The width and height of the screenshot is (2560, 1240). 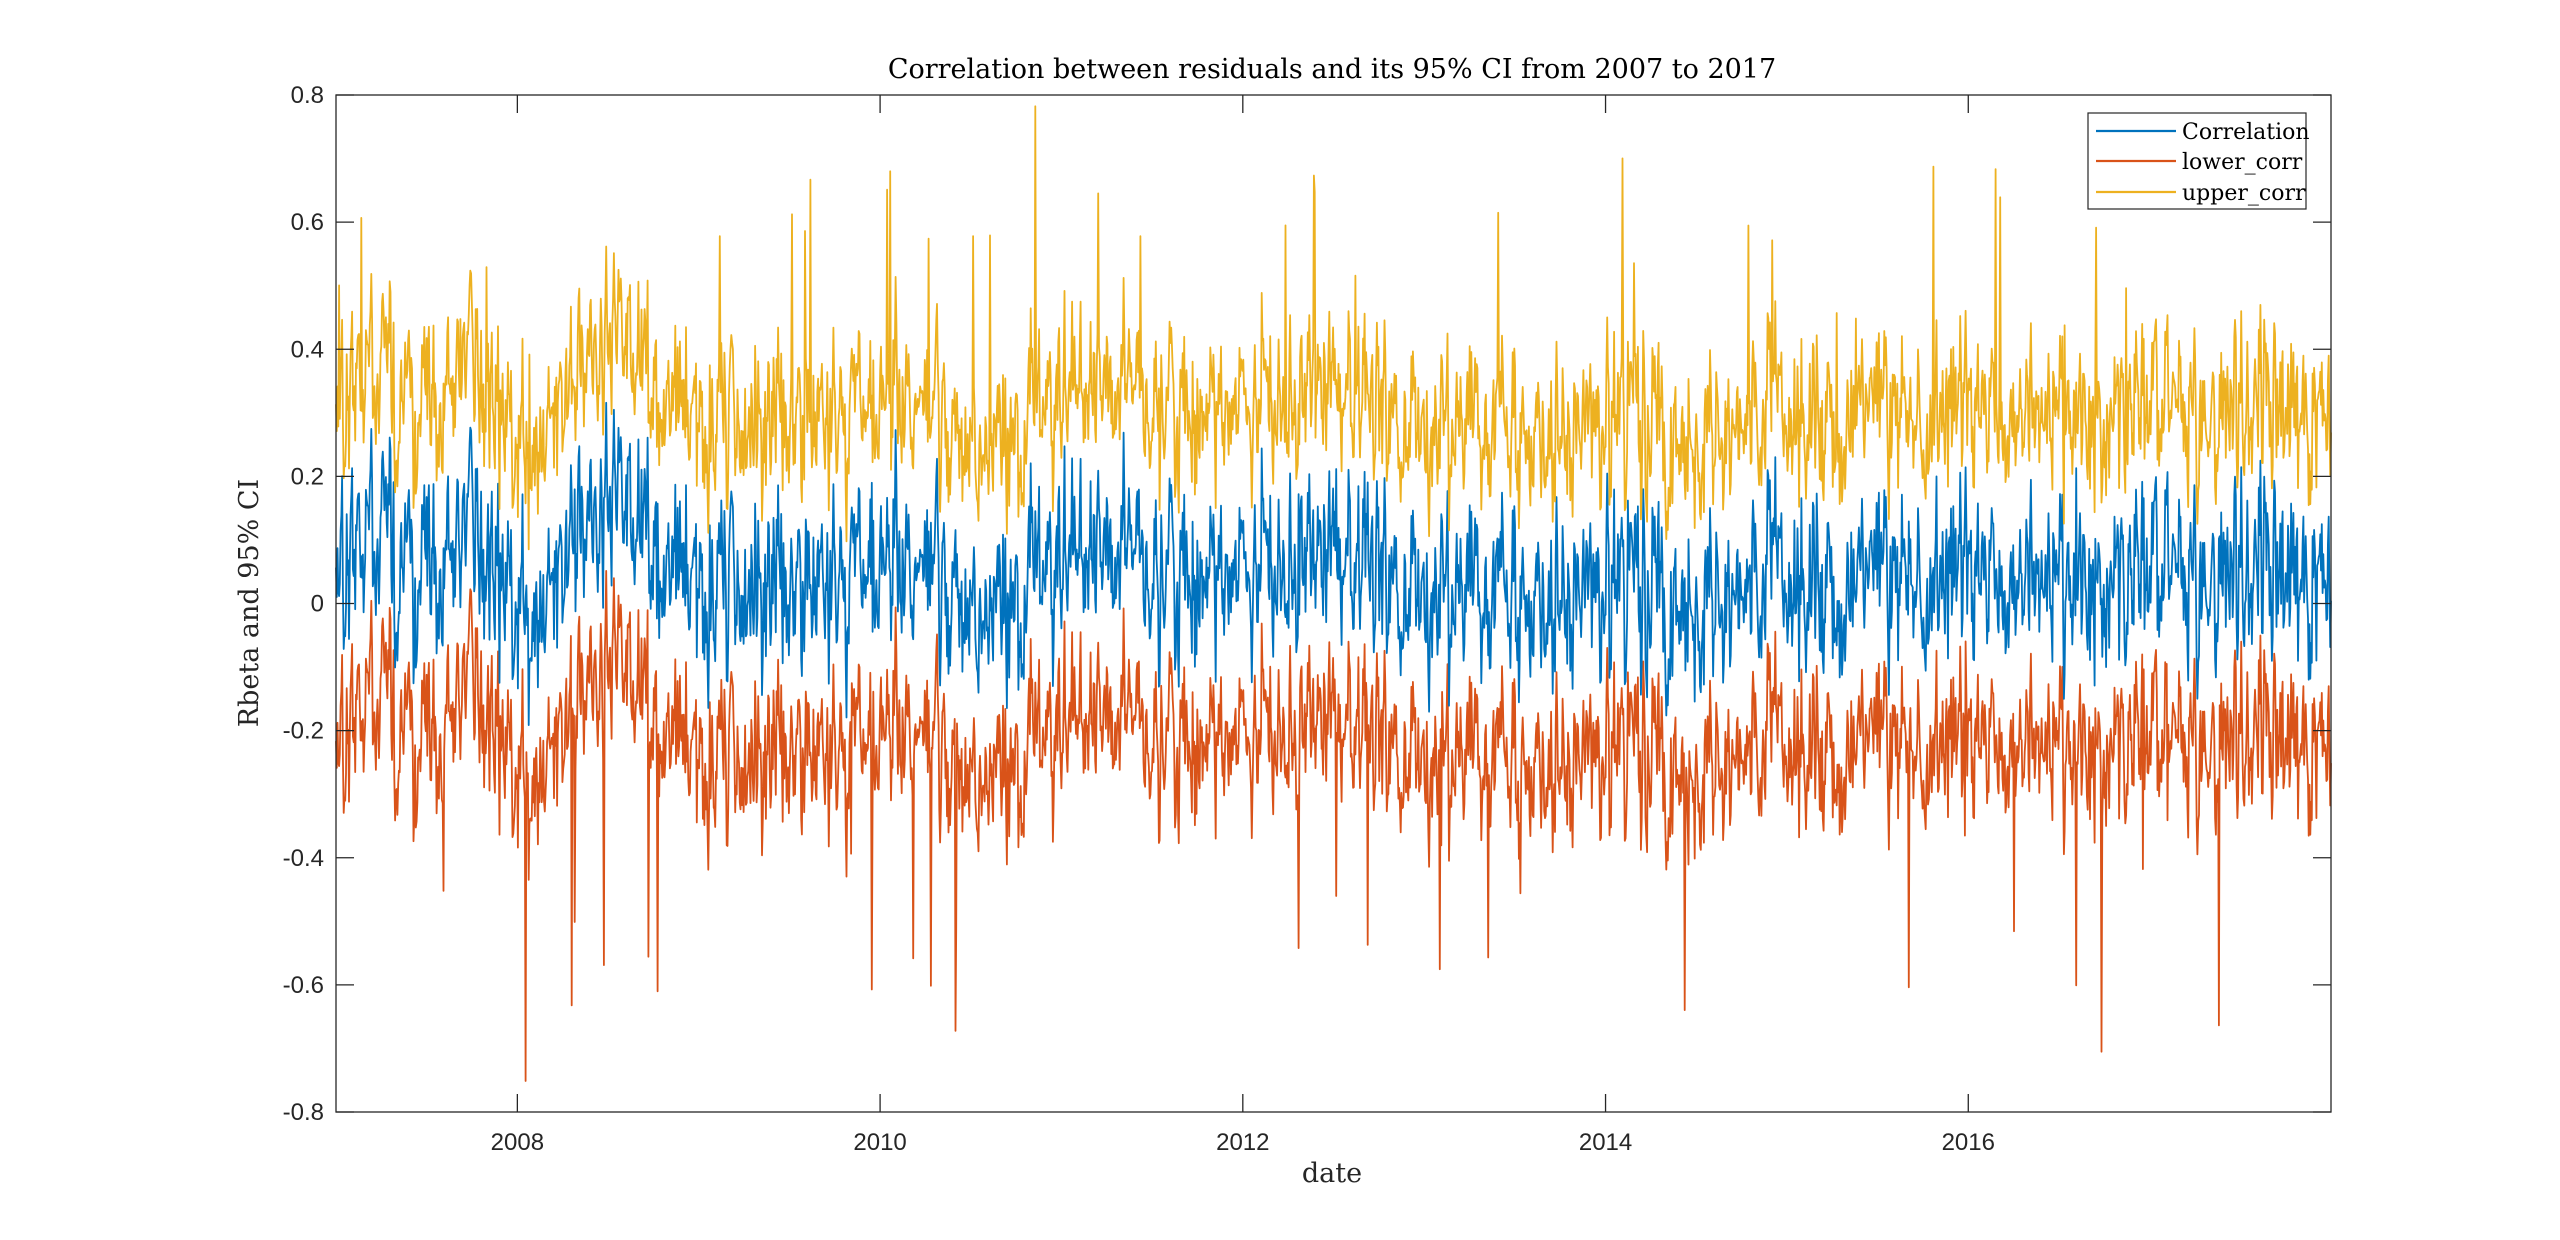 I want to click on x-tick-label: 2008, so click(x=517, y=1142).